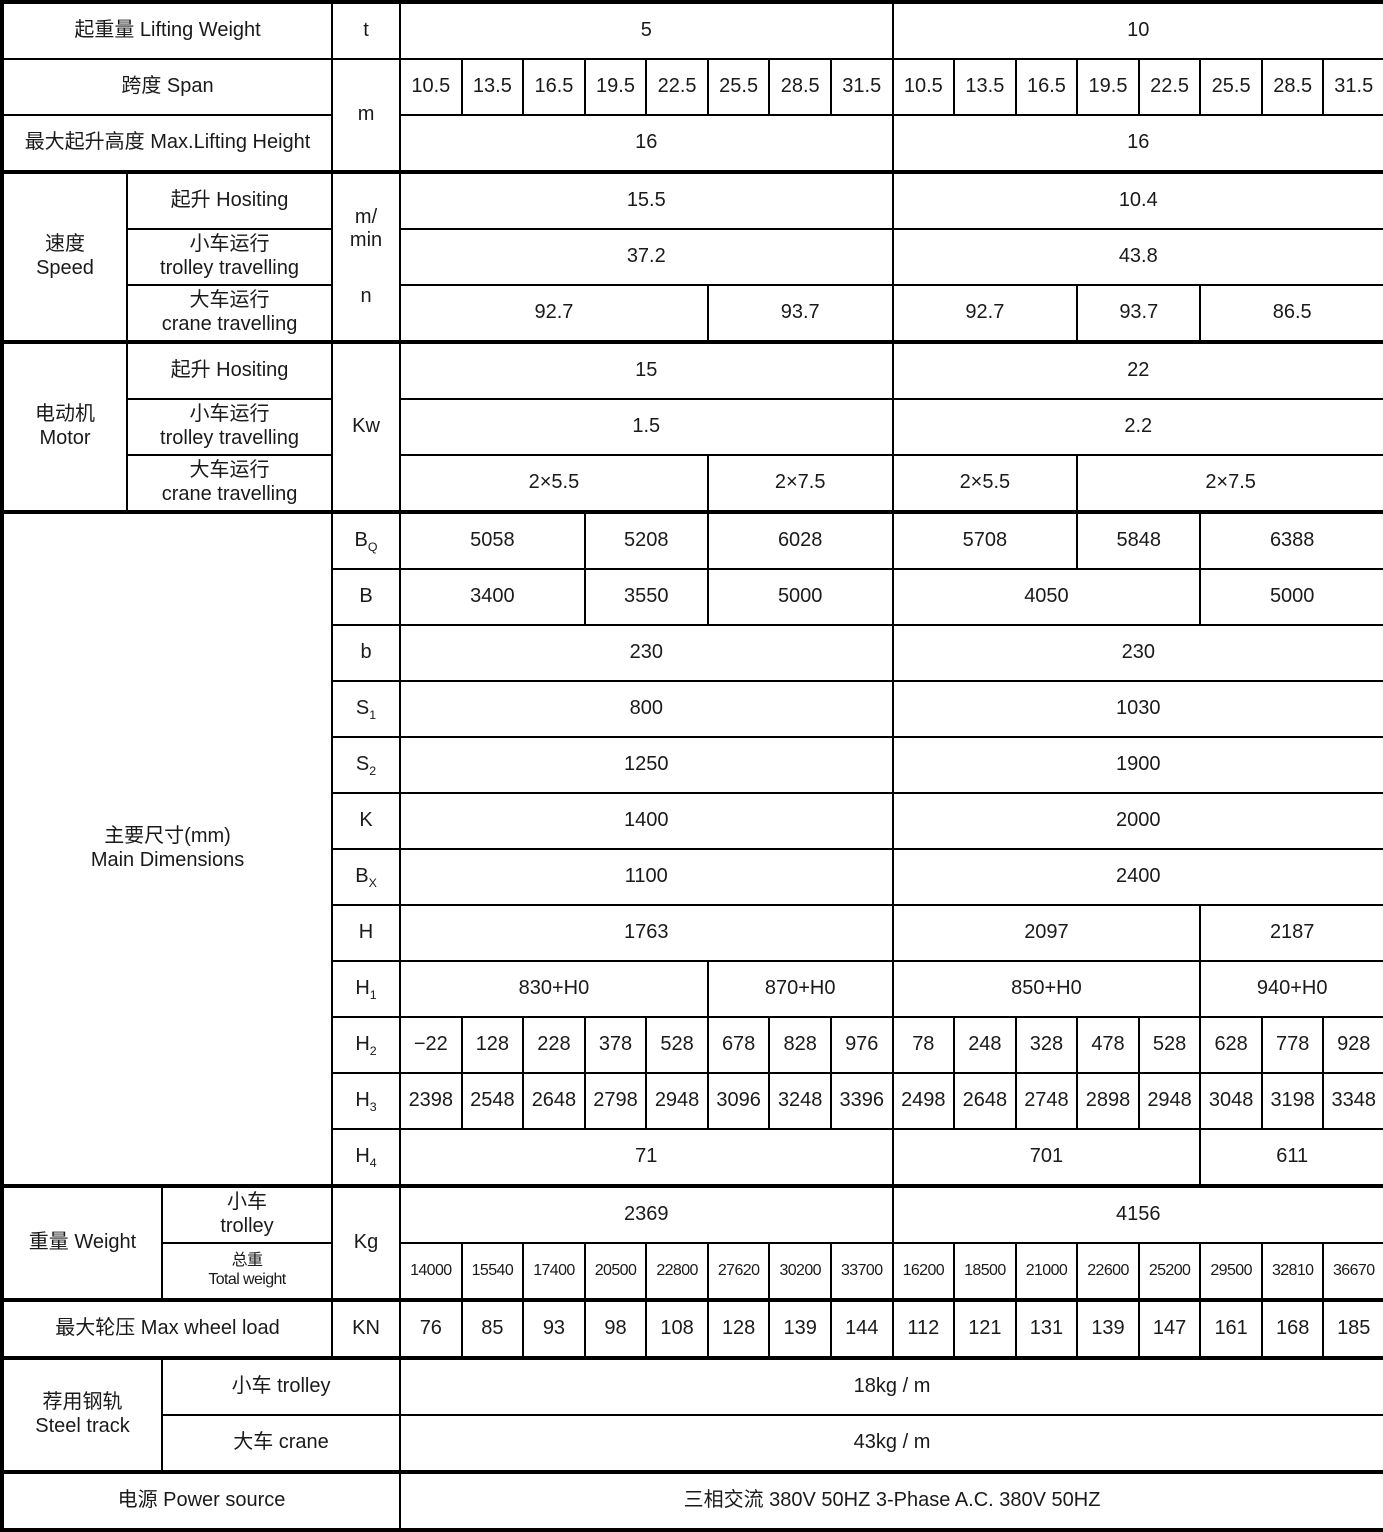  What do you see at coordinates (492, 1045) in the screenshot?
I see `dim-h2-value: 128` at bounding box center [492, 1045].